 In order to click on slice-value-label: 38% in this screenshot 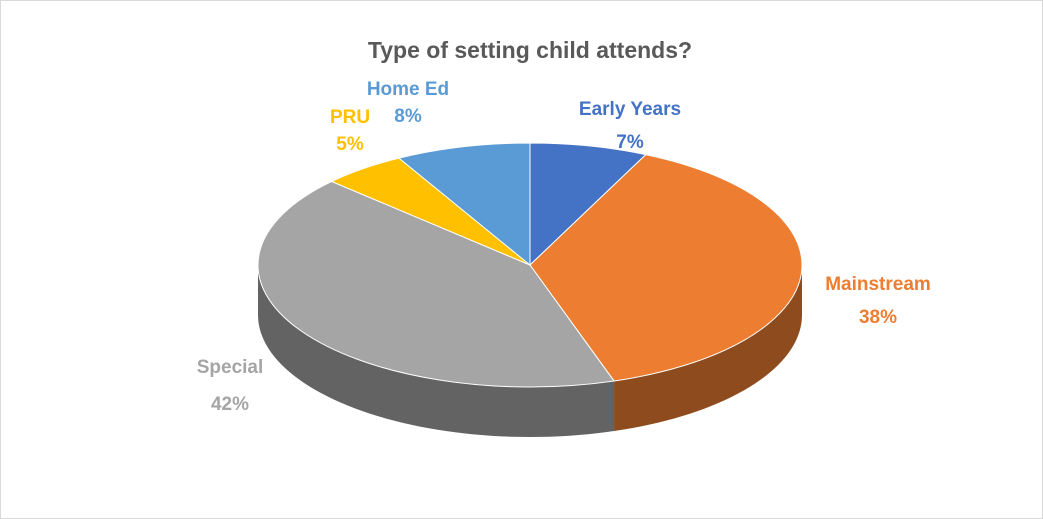, I will do `click(878, 317)`.